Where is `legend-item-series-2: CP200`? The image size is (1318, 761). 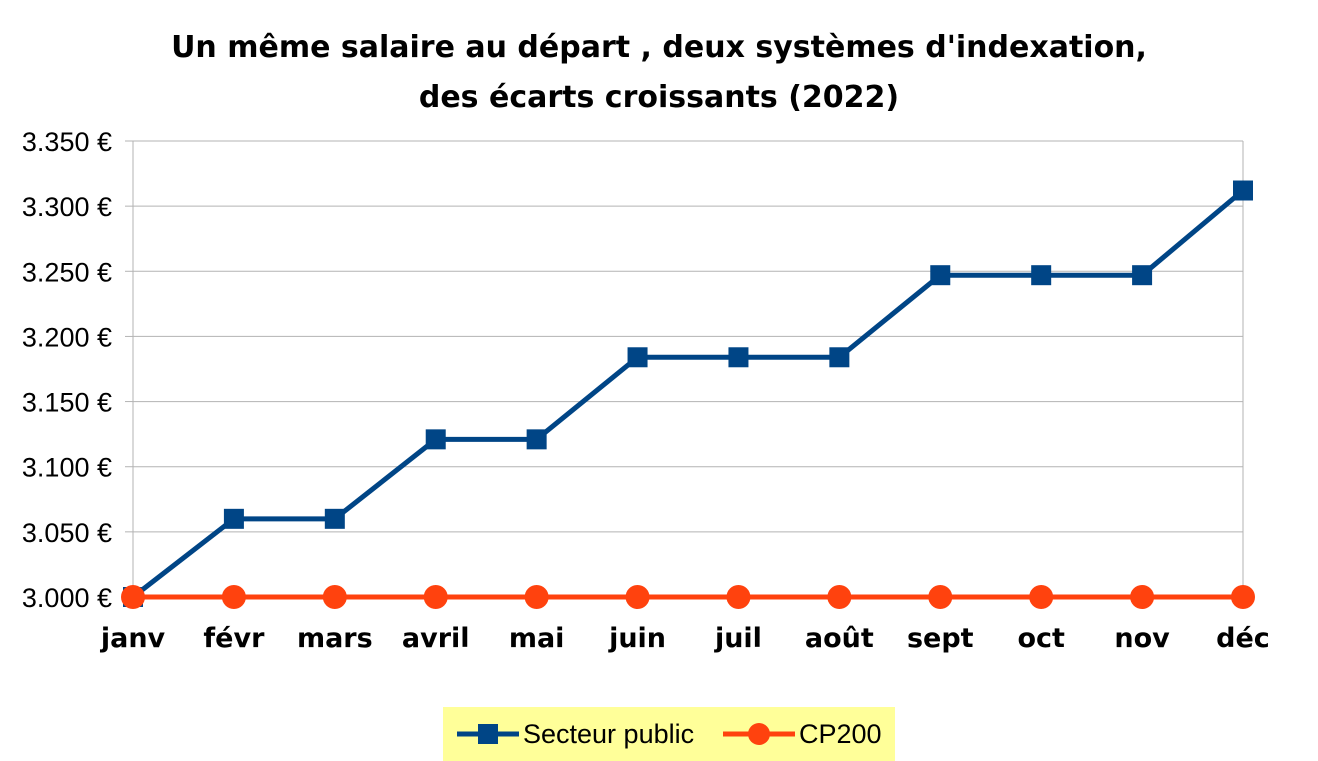 legend-item-series-2: CP200 is located at coordinates (800, 734).